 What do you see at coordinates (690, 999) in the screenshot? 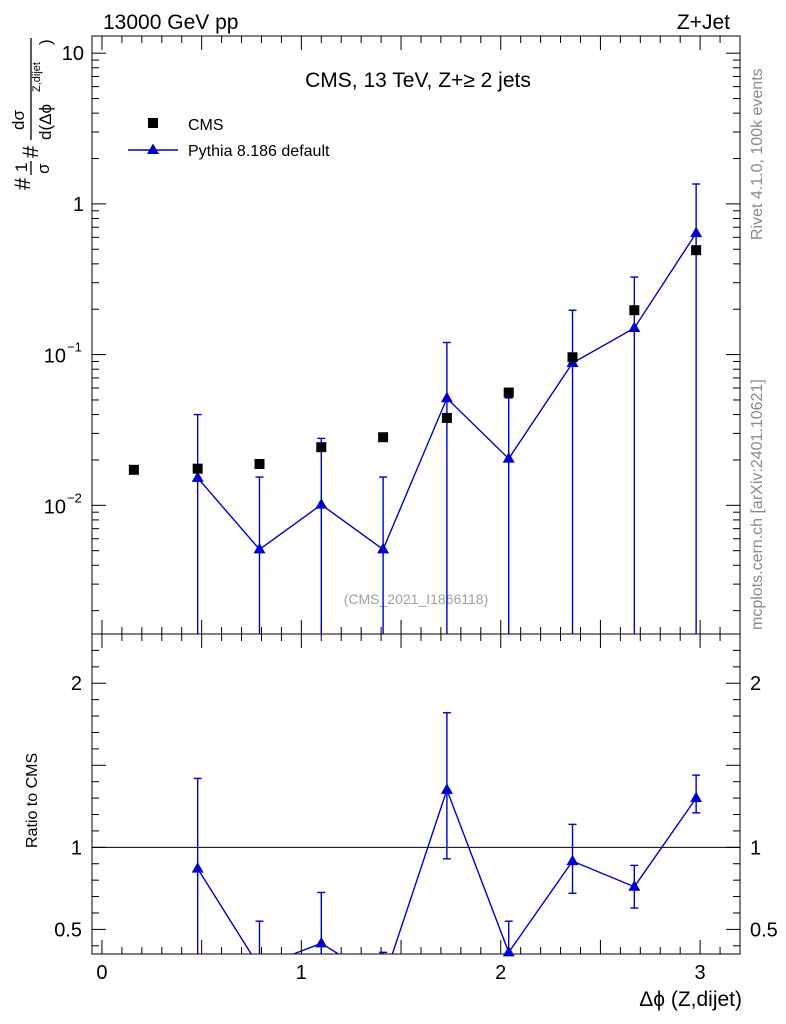
I see `x-axis-title: Δϕ (Z,dijet)` at bounding box center [690, 999].